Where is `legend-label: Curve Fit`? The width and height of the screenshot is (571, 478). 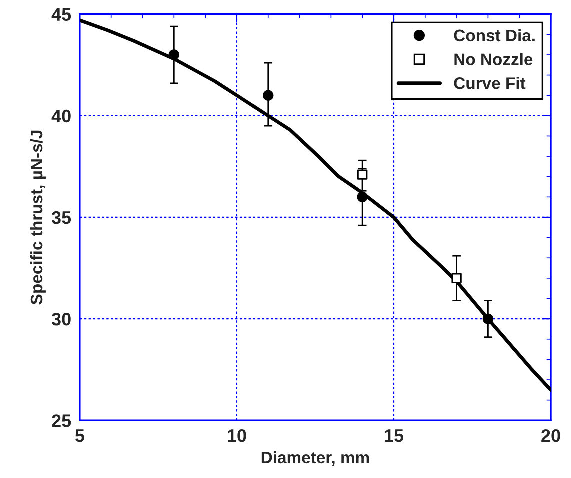
legend-label: Curve Fit is located at coordinates (490, 83).